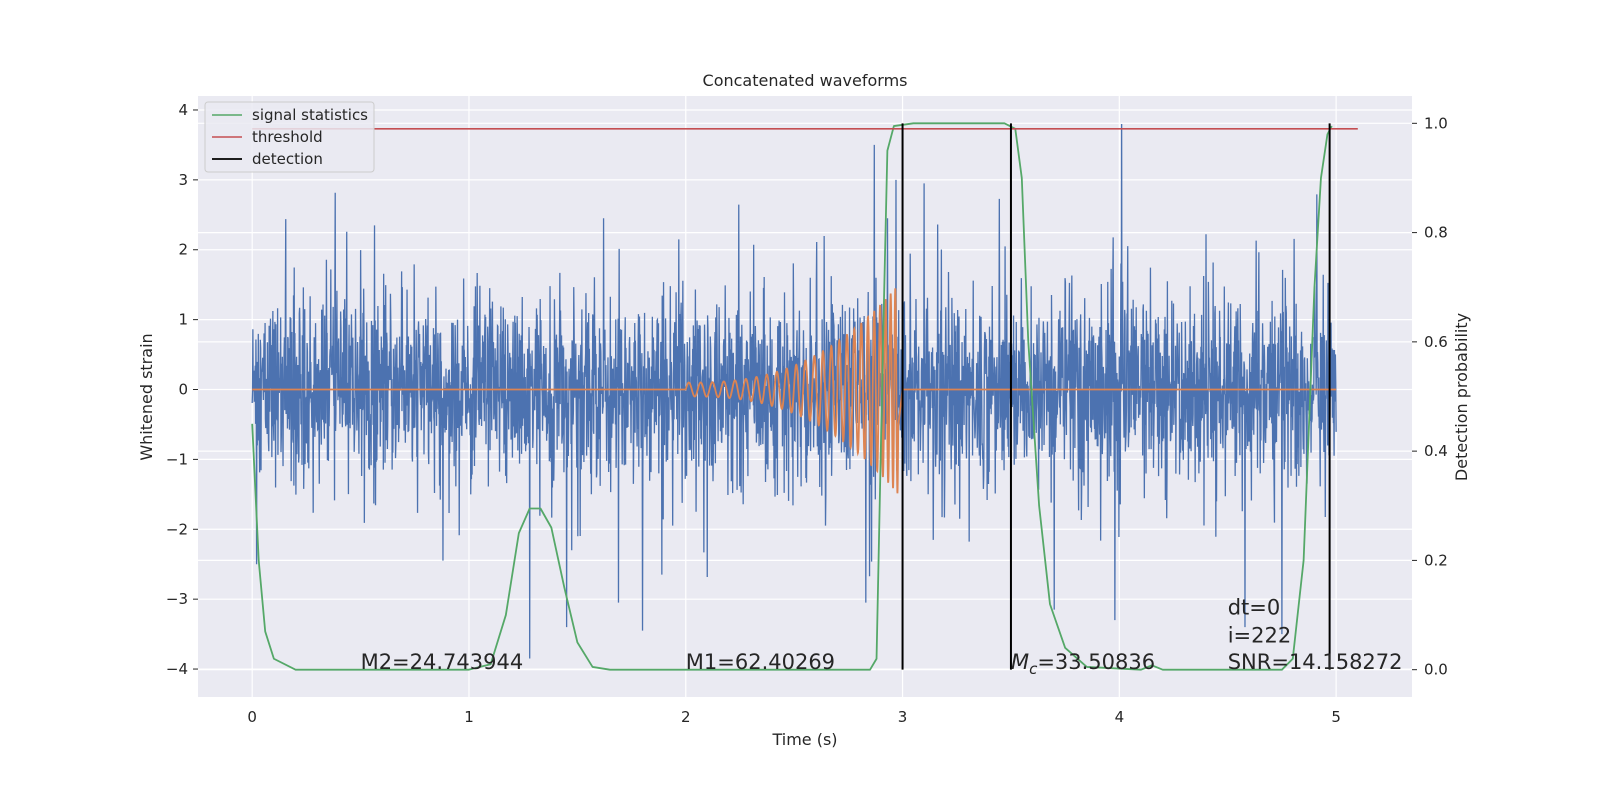  What do you see at coordinates (1260, 635) in the screenshot?
I see `annotation: i=222` at bounding box center [1260, 635].